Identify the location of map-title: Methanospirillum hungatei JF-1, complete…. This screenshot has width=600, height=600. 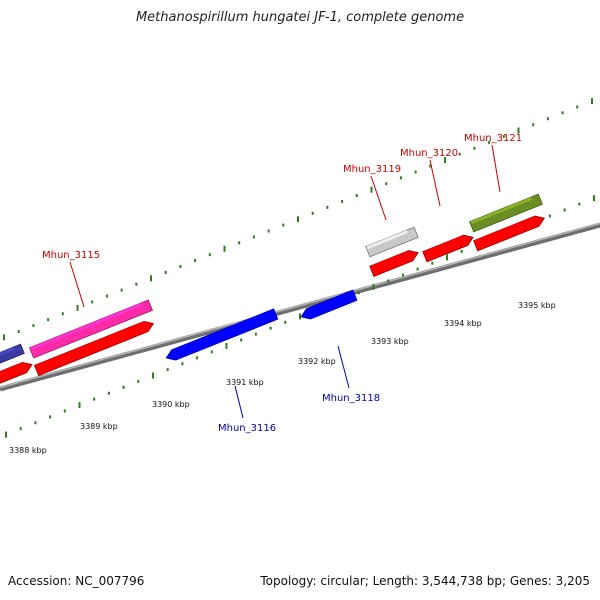
(300, 17).